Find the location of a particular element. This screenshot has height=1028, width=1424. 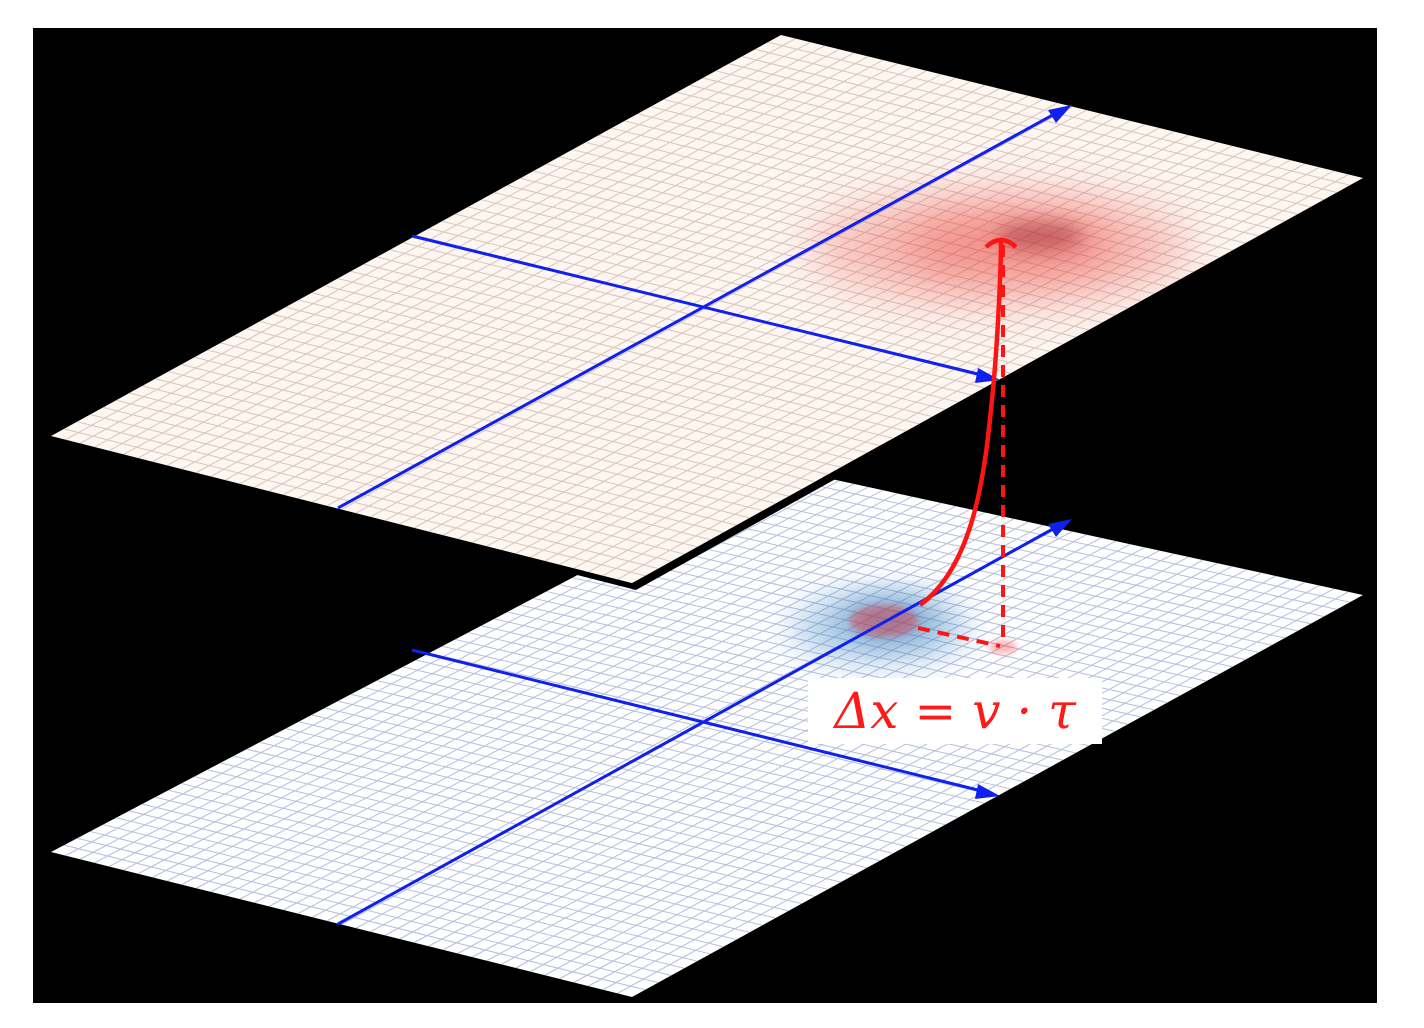

lower-axis-x-arrowhead is located at coordinates (1060, 528).